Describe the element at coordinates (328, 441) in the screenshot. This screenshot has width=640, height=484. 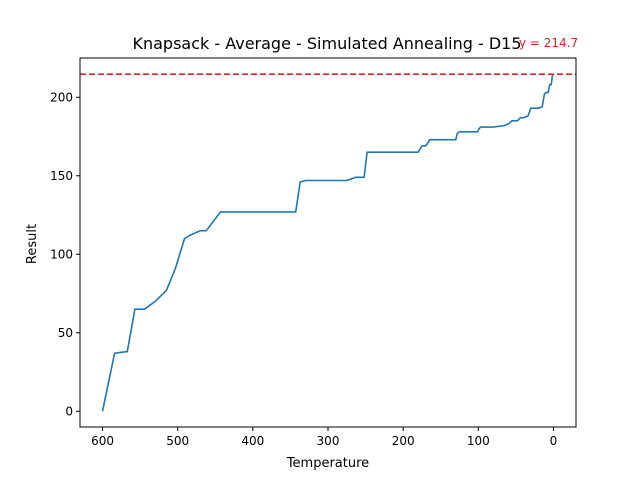
I see `x-tick-label: 300` at that location.